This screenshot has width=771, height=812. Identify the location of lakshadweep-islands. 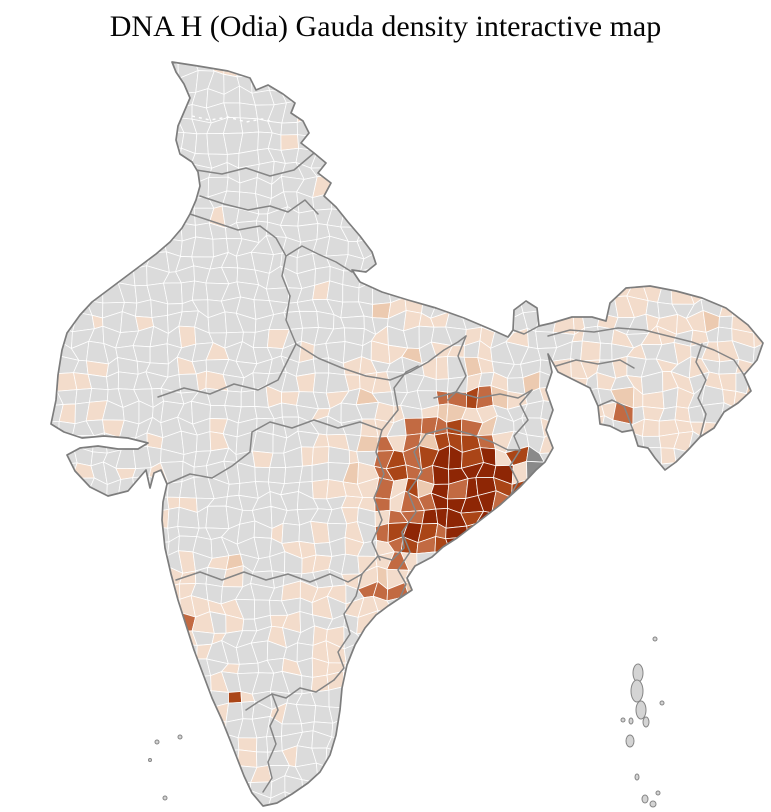
(165, 767).